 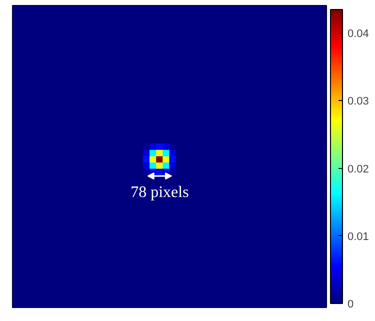 What do you see at coordinates (358, 236) in the screenshot?
I see `color-bar-label: 0.01` at bounding box center [358, 236].